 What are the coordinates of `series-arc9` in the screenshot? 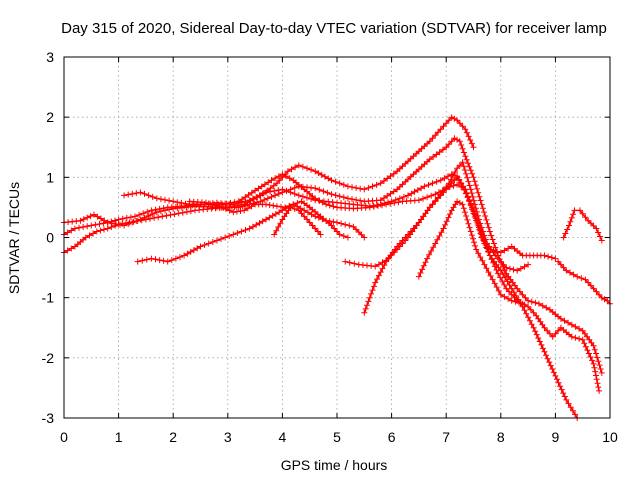 It's located at (268, 219).